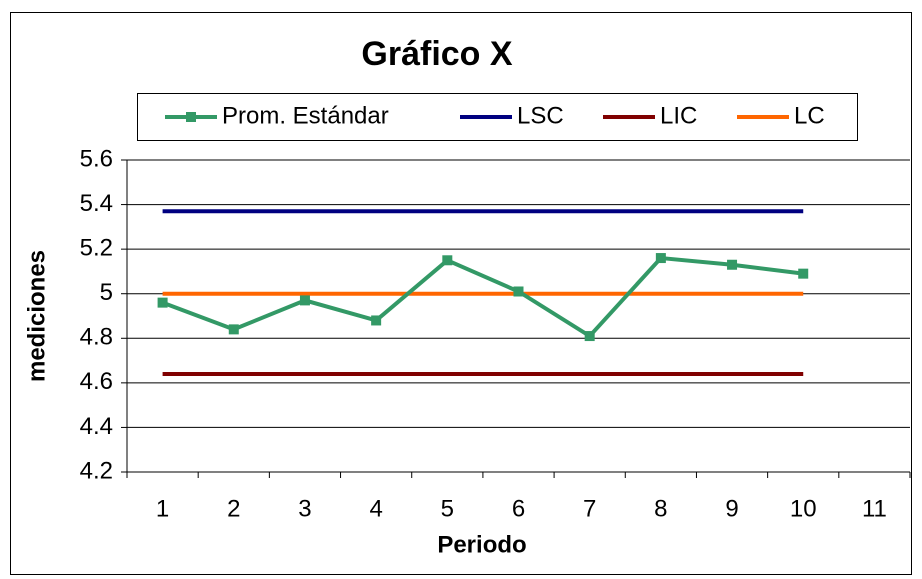 This screenshot has height=579, width=922. I want to click on legend-label: LSC, so click(540, 115).